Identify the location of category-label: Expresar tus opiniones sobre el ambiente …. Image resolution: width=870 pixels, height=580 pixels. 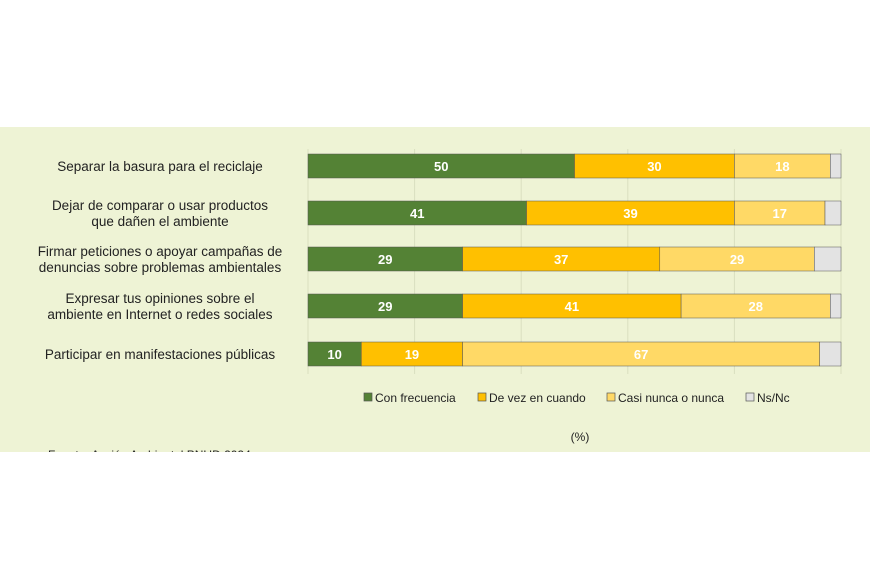
(159, 306).